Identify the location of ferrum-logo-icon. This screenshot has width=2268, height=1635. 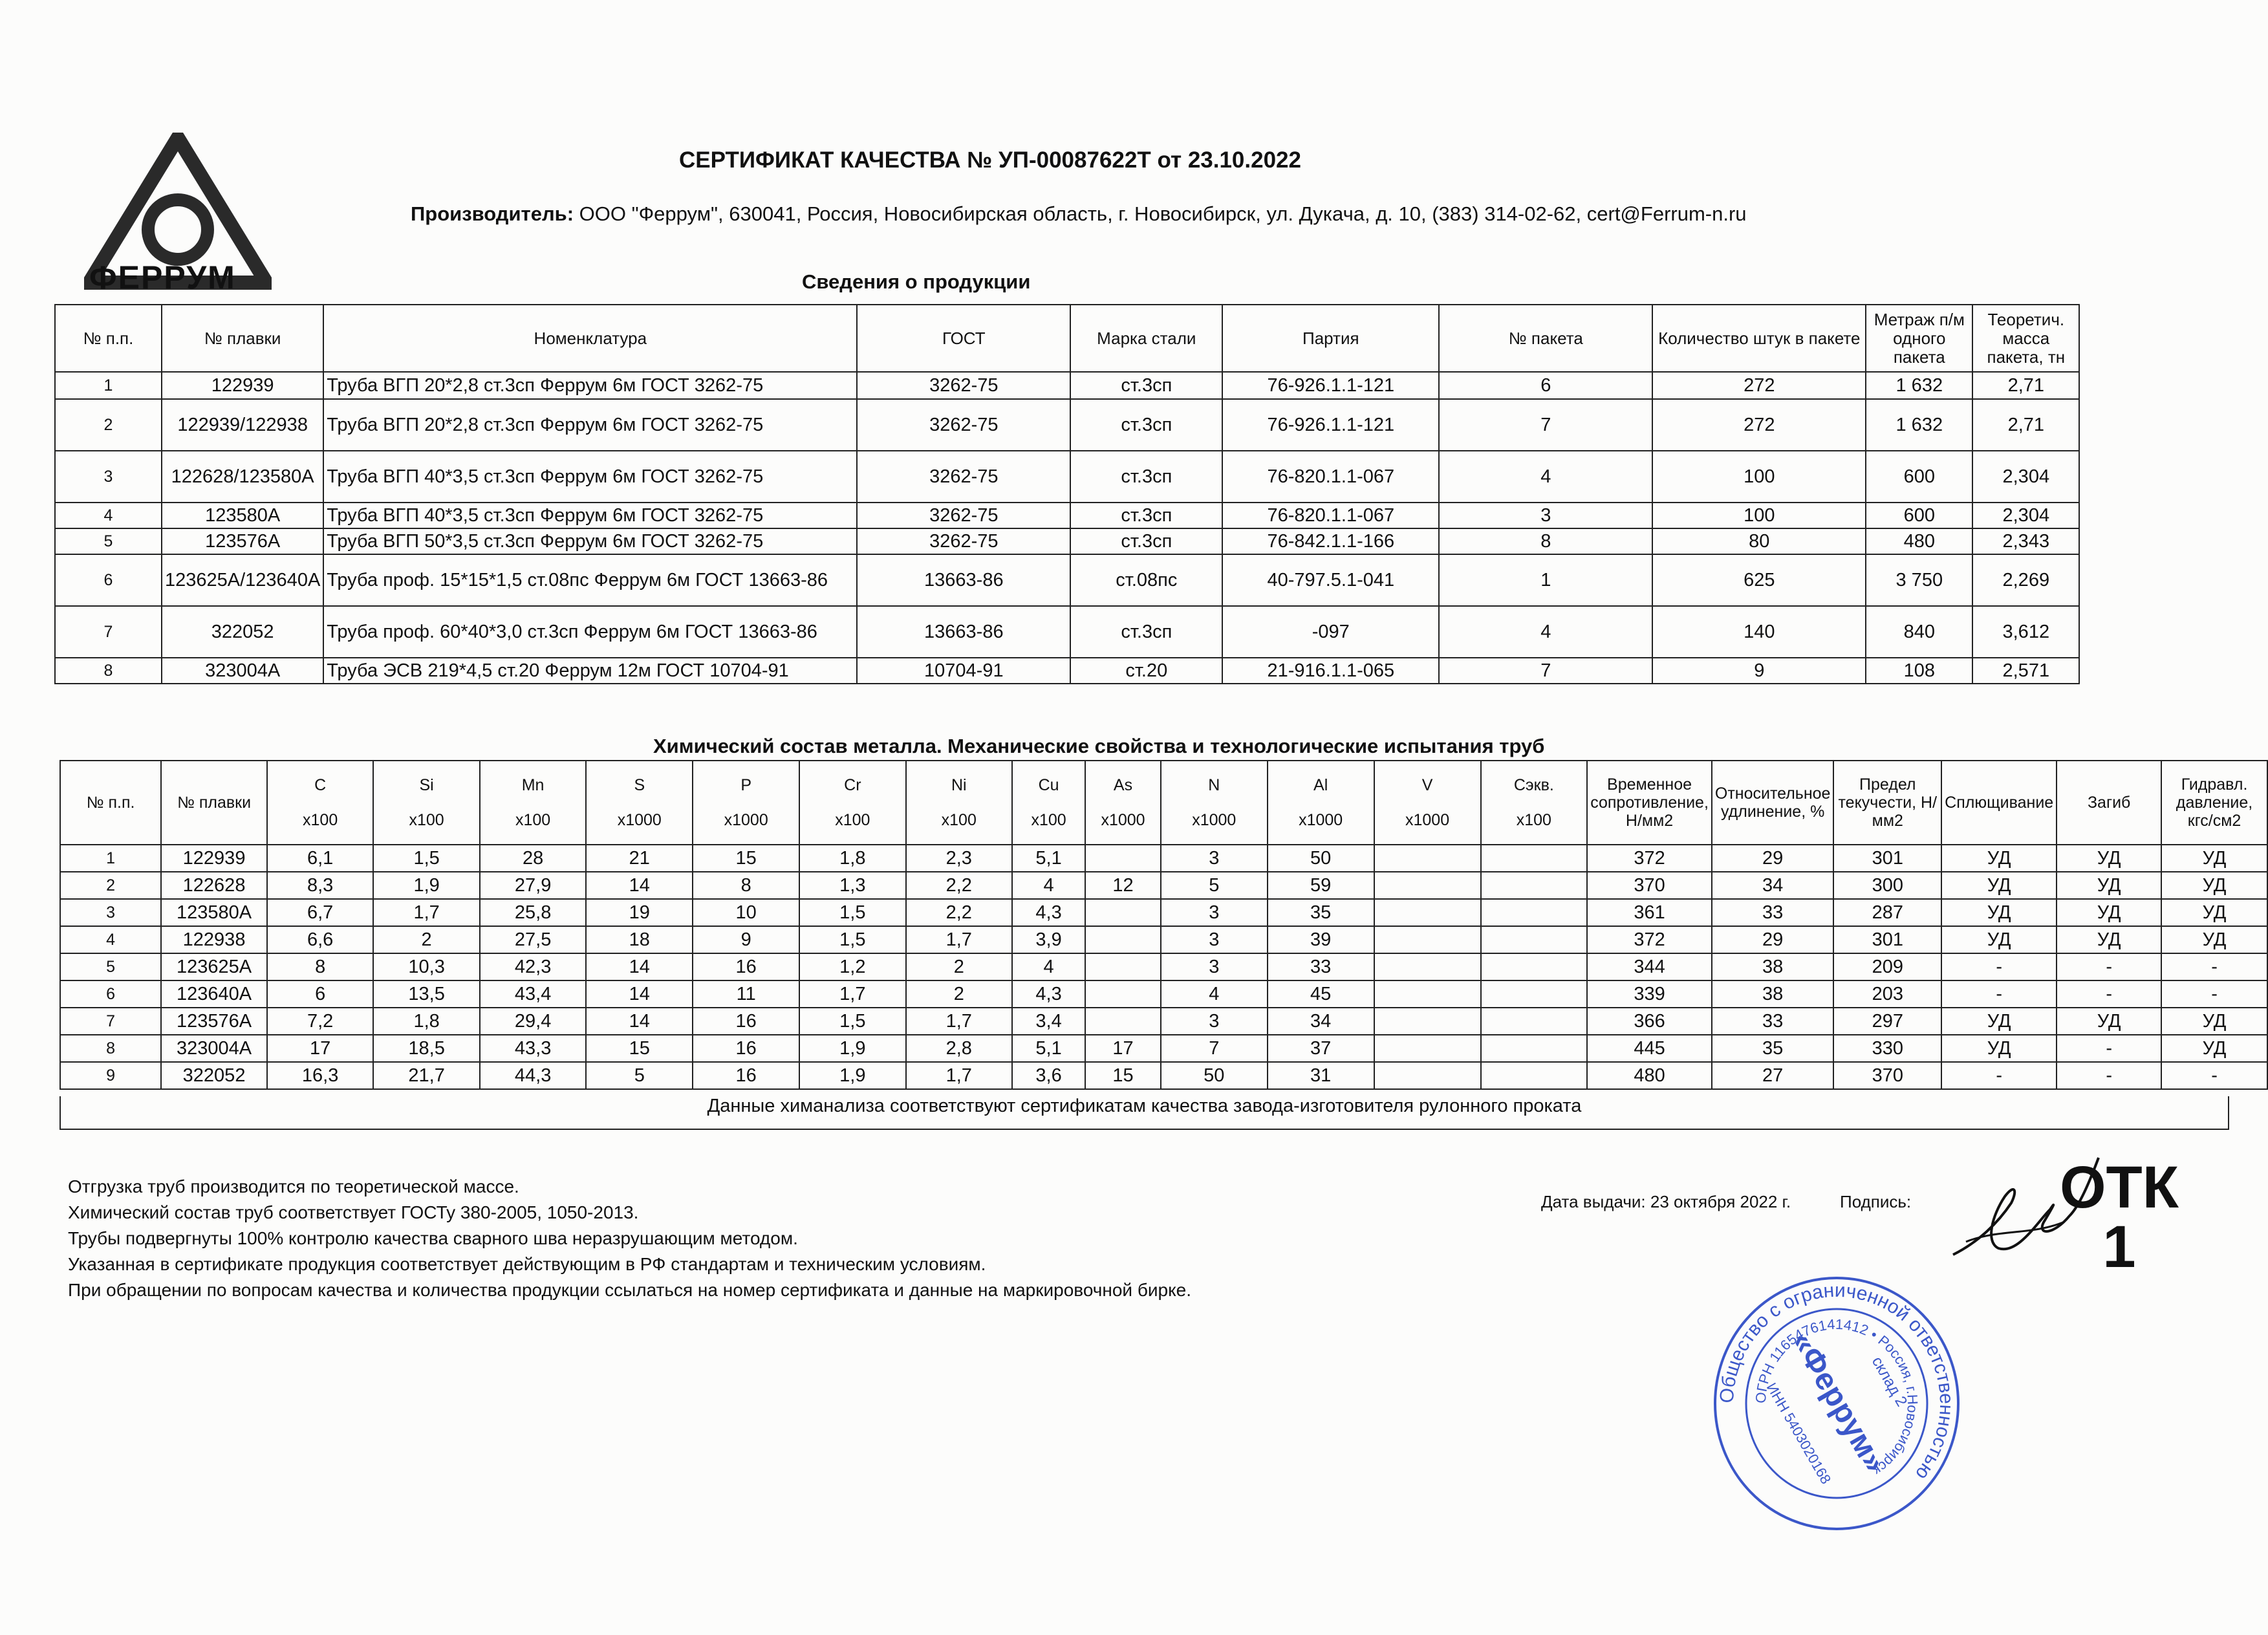
(178, 211).